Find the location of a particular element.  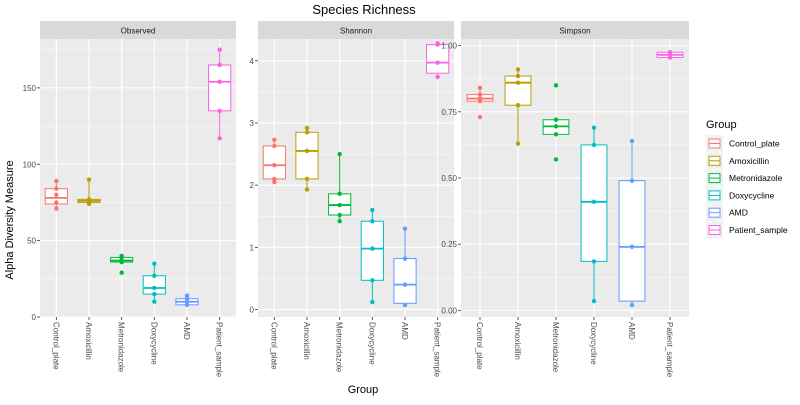

y-tick-label: 4 is located at coordinates (252, 61).